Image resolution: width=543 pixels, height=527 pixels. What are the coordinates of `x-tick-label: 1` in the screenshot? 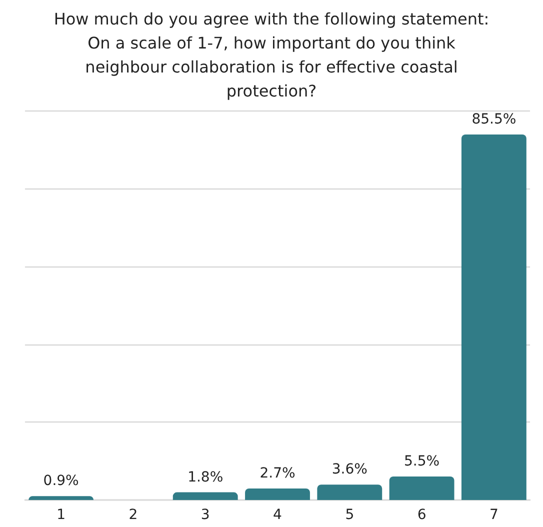 It's located at (61, 515).